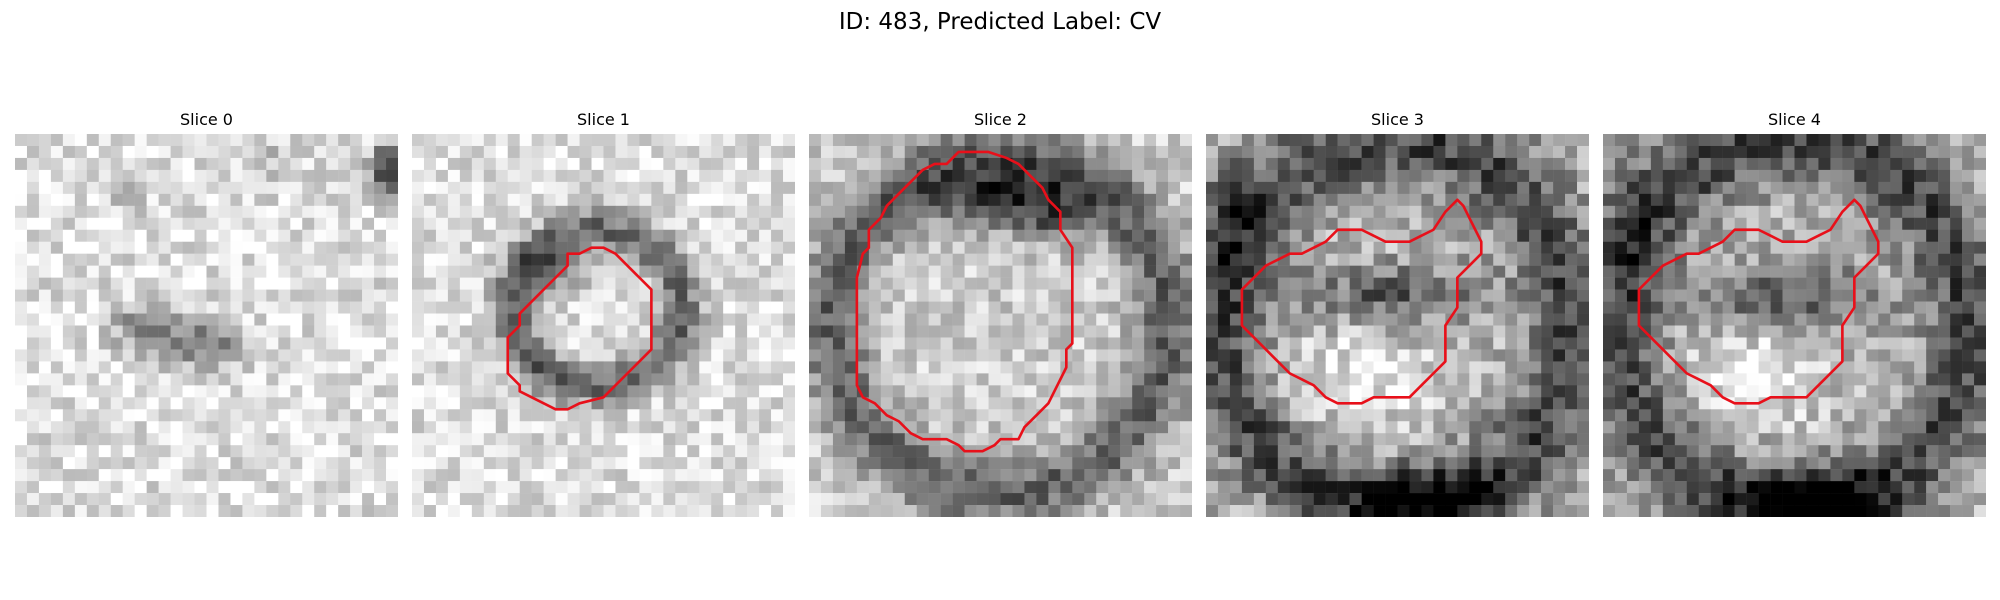 The height and width of the screenshot is (600, 2000). I want to click on slice-panel-1: Slice 1, so click(603, 313).